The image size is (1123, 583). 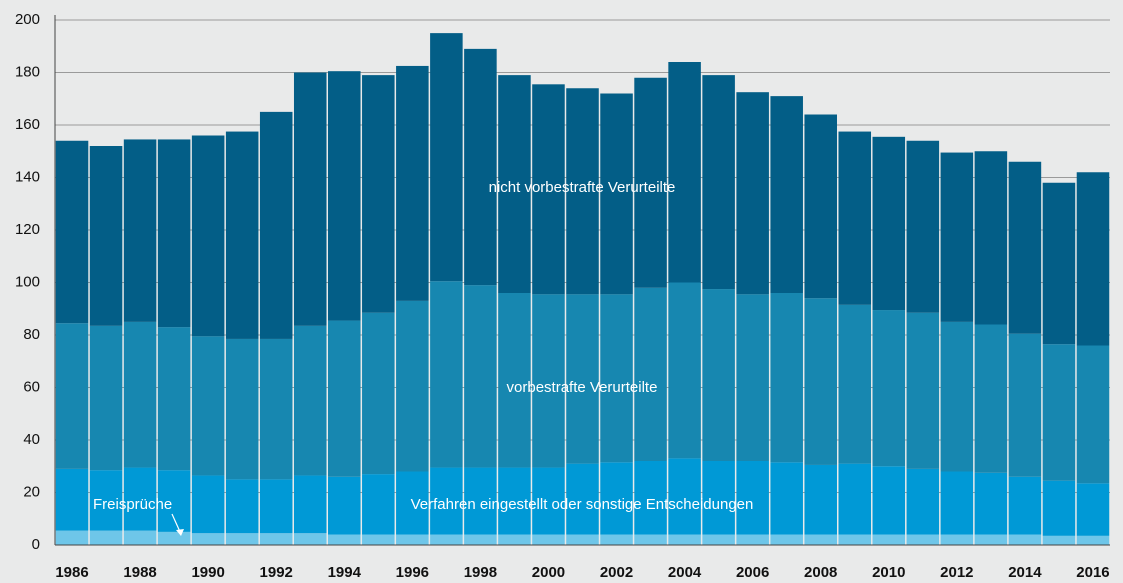 What do you see at coordinates (480, 572) in the screenshot?
I see `x-tick-label: 1998` at bounding box center [480, 572].